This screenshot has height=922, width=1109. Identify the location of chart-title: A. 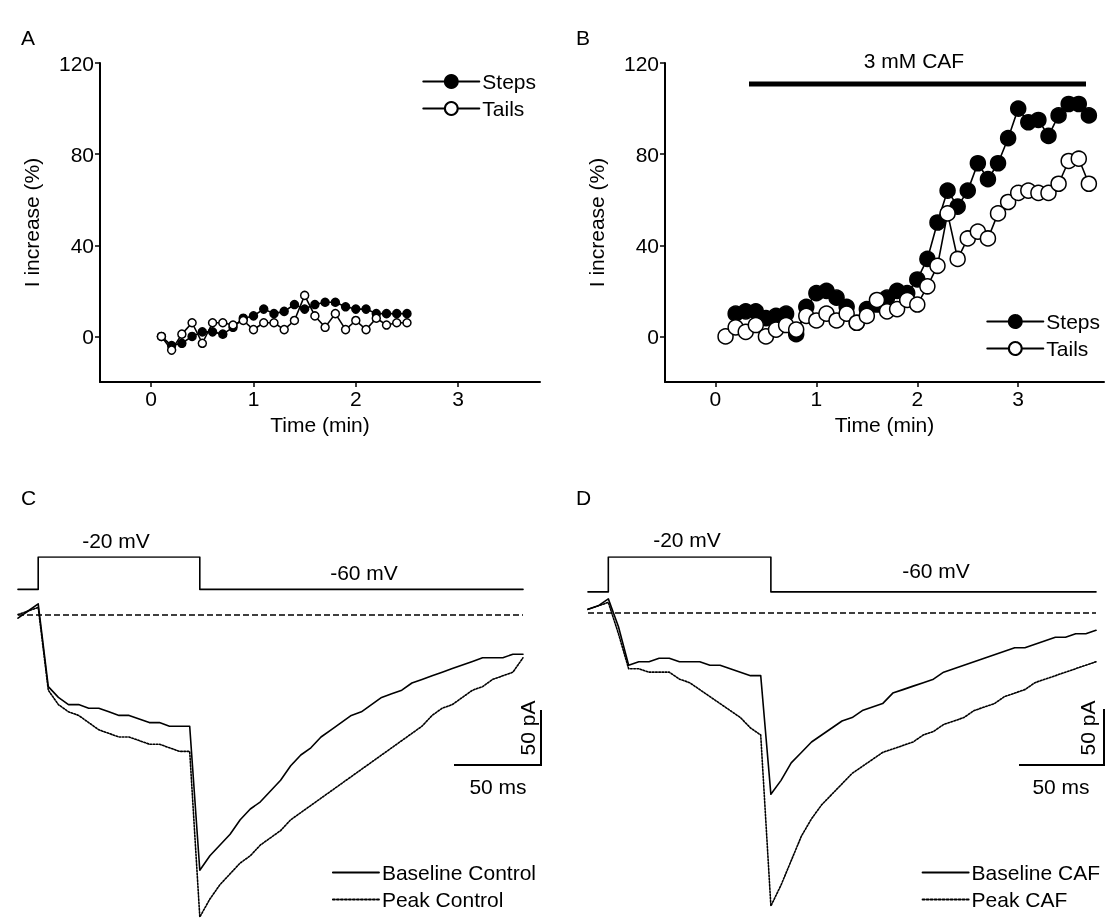
(28, 37).